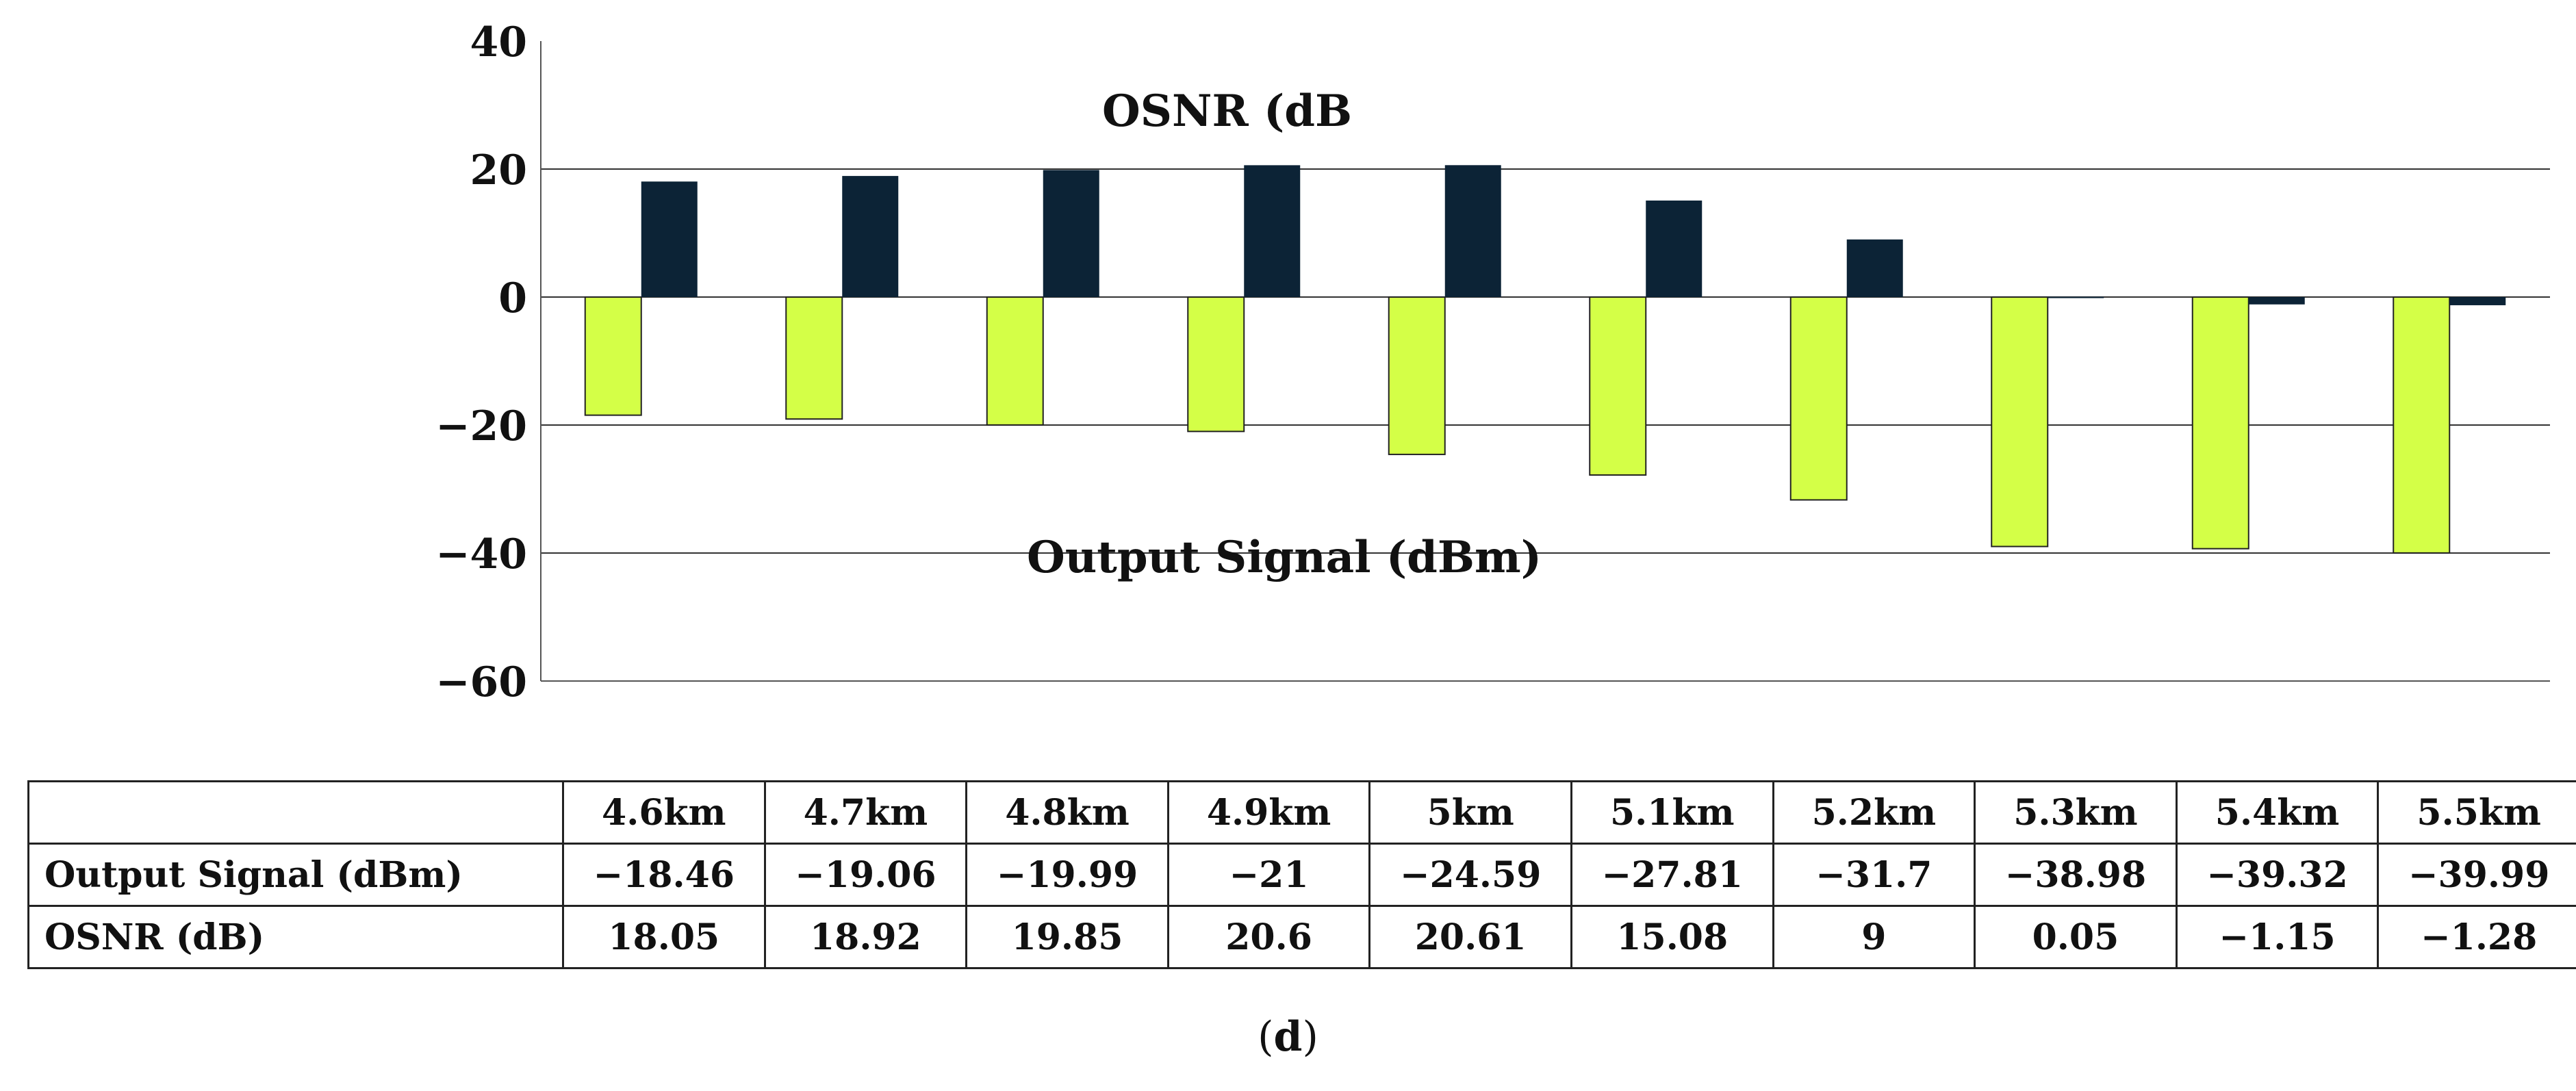 This screenshot has height=1091, width=2576. Describe the element at coordinates (2076, 875) in the screenshot. I see `table-cell: −38.98` at that location.